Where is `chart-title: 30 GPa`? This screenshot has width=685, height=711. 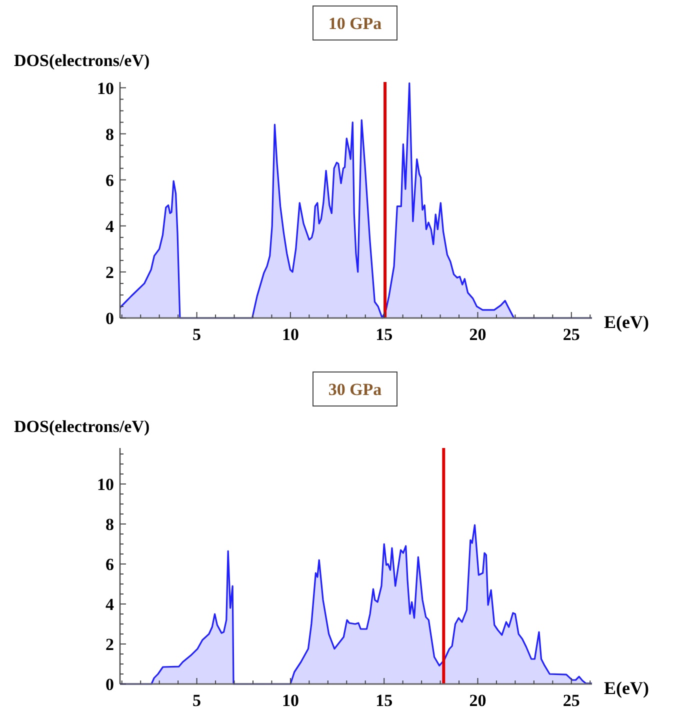 chart-title: 30 GPa is located at coordinates (355, 389).